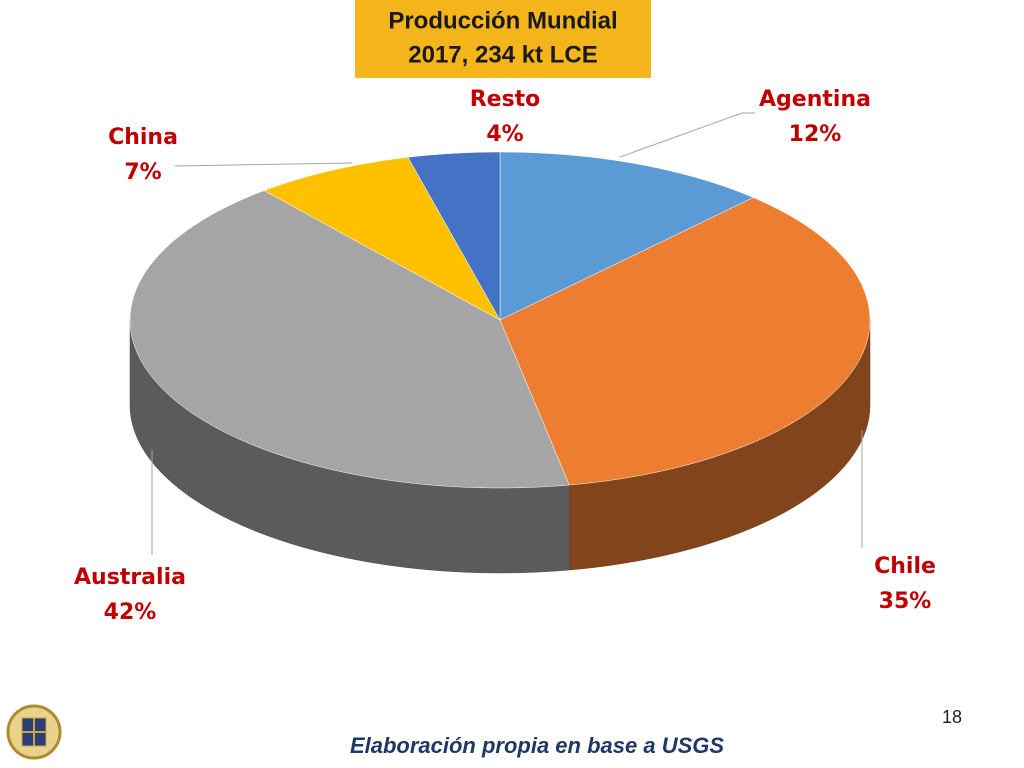 The image size is (1024, 768). Describe the element at coordinates (130, 612) in the screenshot. I see `slice-value-label: 42%` at that location.